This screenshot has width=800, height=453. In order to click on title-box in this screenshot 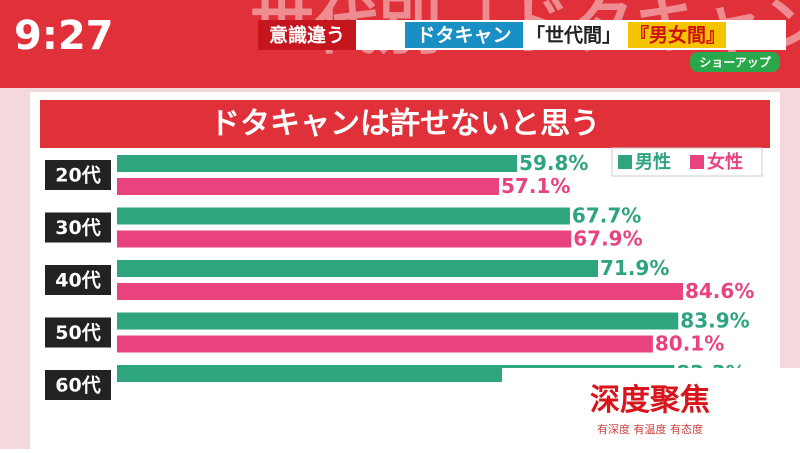, I will do `click(405, 124)`.